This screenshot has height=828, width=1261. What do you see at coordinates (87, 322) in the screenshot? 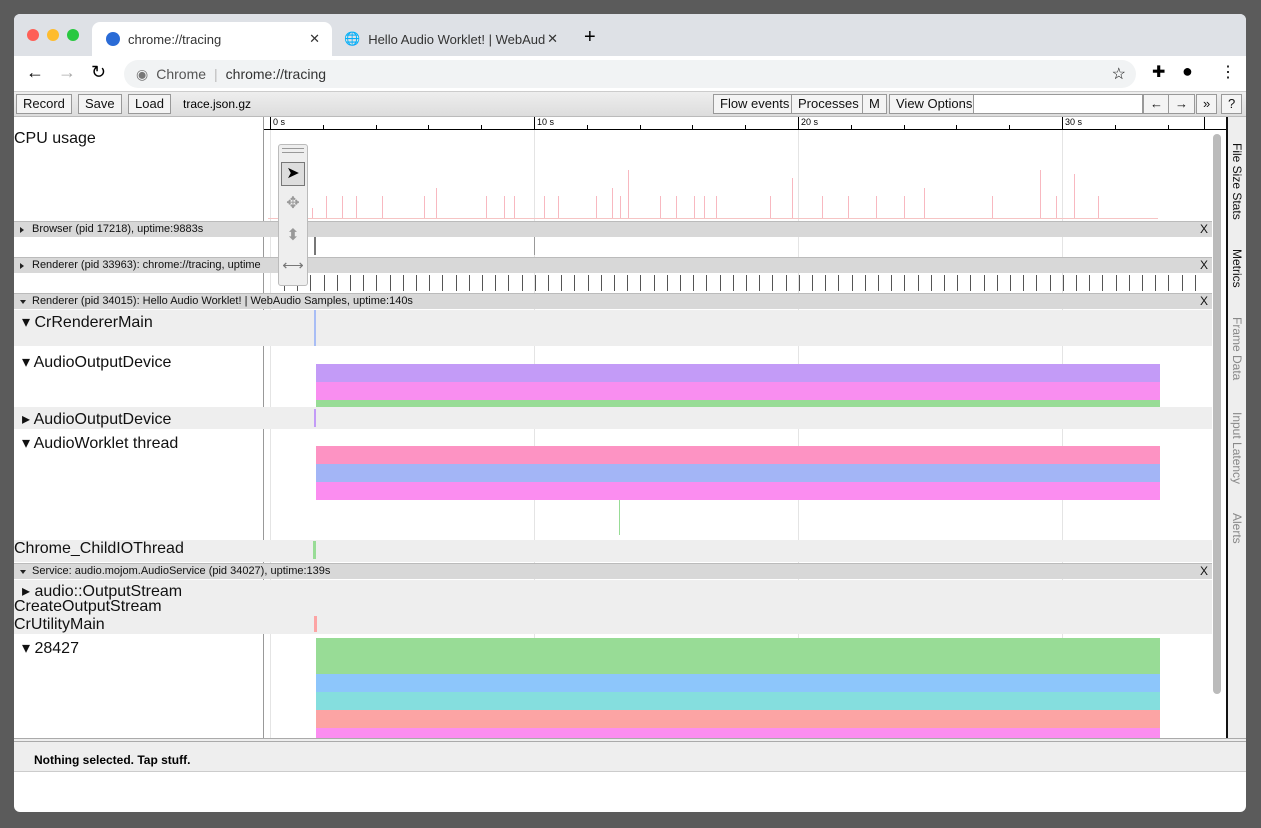
I see `thread-crrenderermain: ▾ CrRendererMain` at bounding box center [87, 322].